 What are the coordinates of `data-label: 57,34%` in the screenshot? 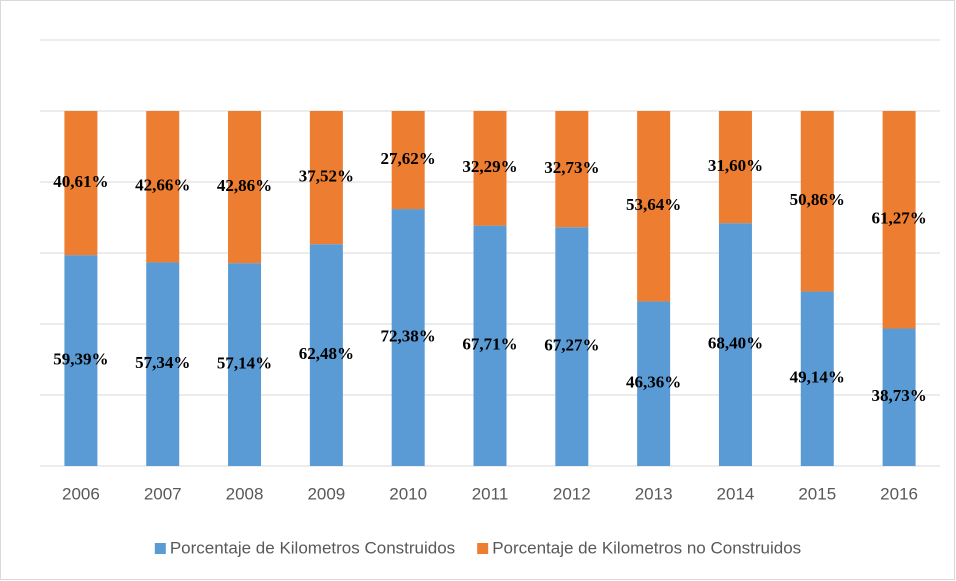 It's located at (162, 362).